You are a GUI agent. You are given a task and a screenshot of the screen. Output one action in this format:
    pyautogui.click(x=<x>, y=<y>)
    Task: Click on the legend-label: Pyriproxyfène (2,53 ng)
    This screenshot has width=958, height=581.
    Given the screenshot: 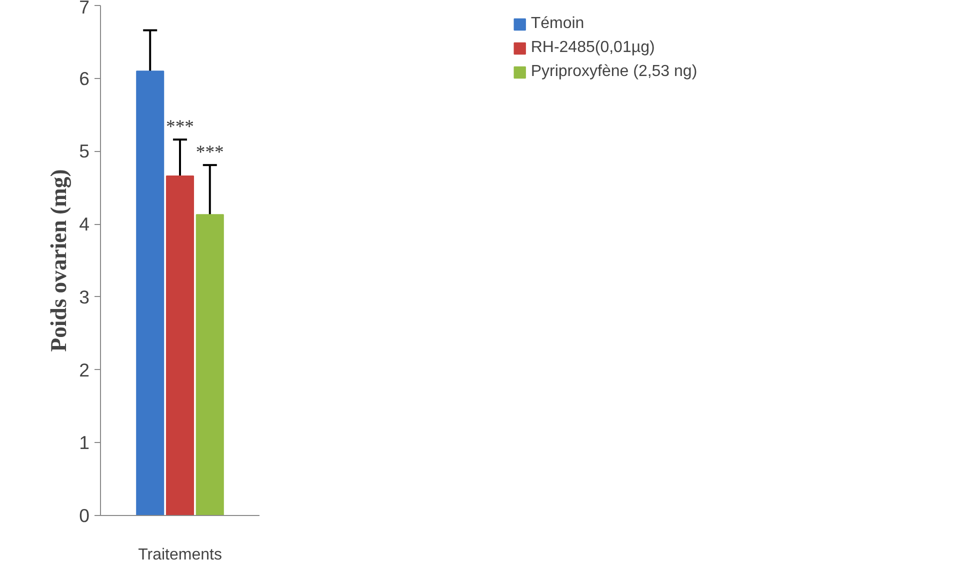 What is the action you would take?
    pyautogui.click(x=614, y=72)
    